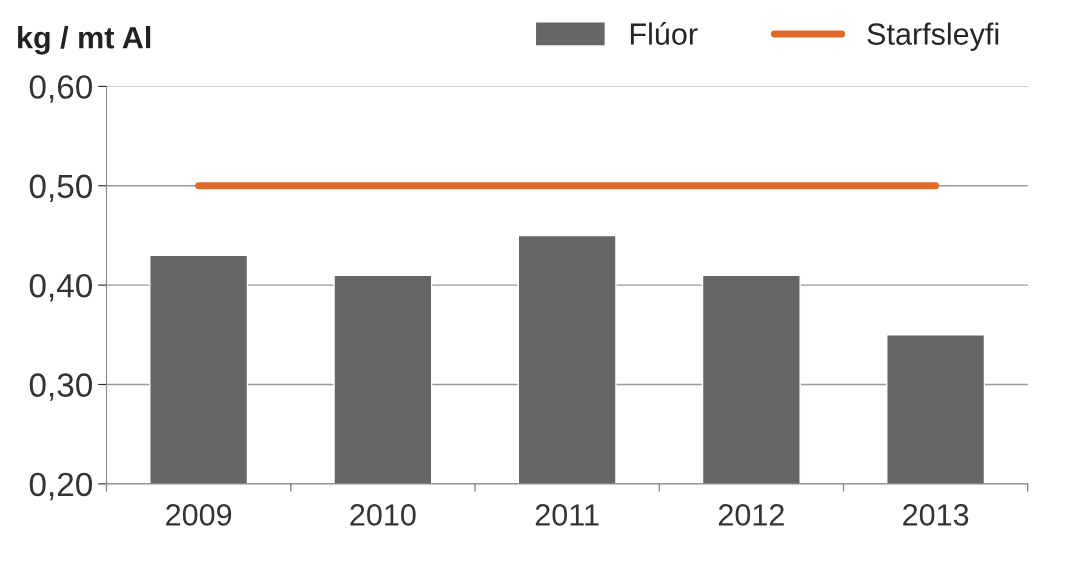 The image size is (1065, 576). Describe the element at coordinates (61, 287) in the screenshot. I see `y-tick-label: 0,40` at that location.